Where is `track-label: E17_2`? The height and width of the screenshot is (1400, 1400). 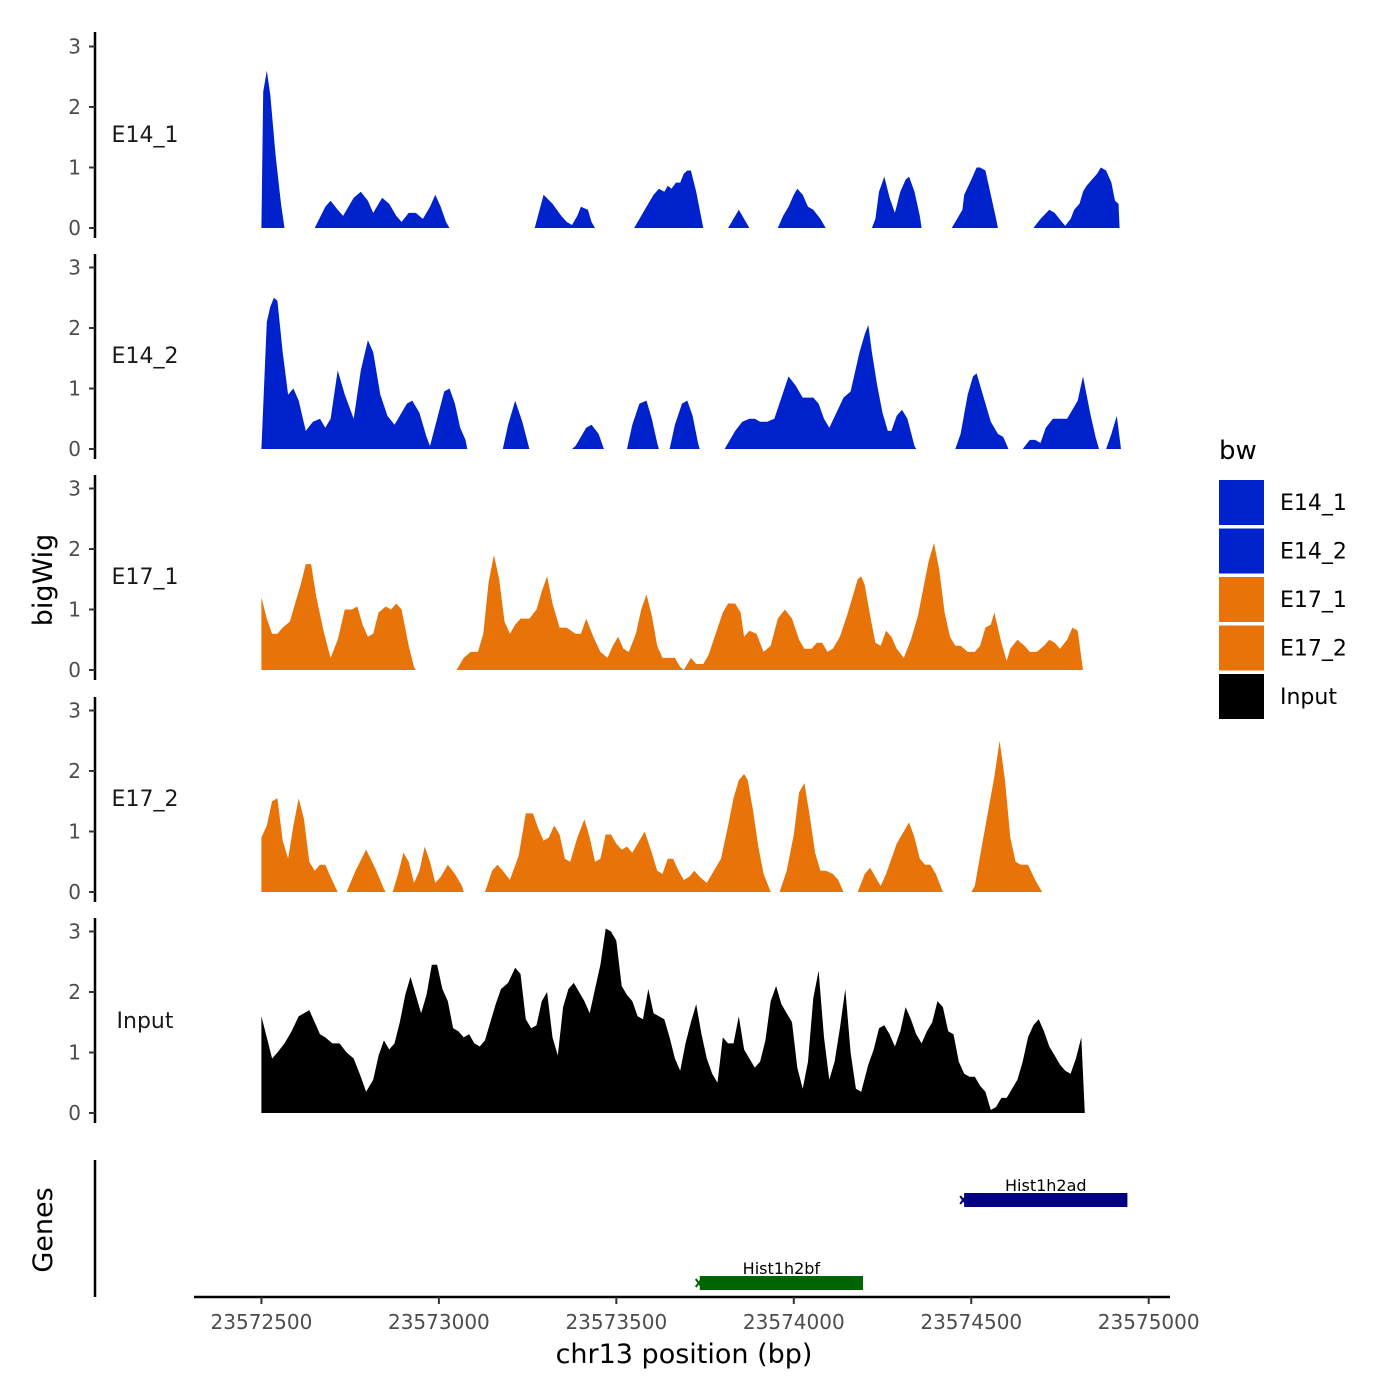
track-label: E17_2 is located at coordinates (145, 799).